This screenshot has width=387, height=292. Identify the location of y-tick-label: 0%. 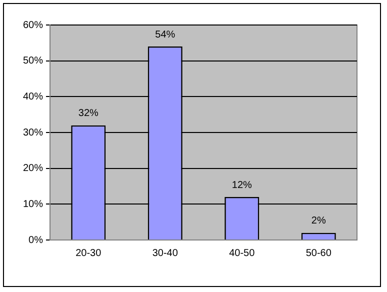
(36, 240).